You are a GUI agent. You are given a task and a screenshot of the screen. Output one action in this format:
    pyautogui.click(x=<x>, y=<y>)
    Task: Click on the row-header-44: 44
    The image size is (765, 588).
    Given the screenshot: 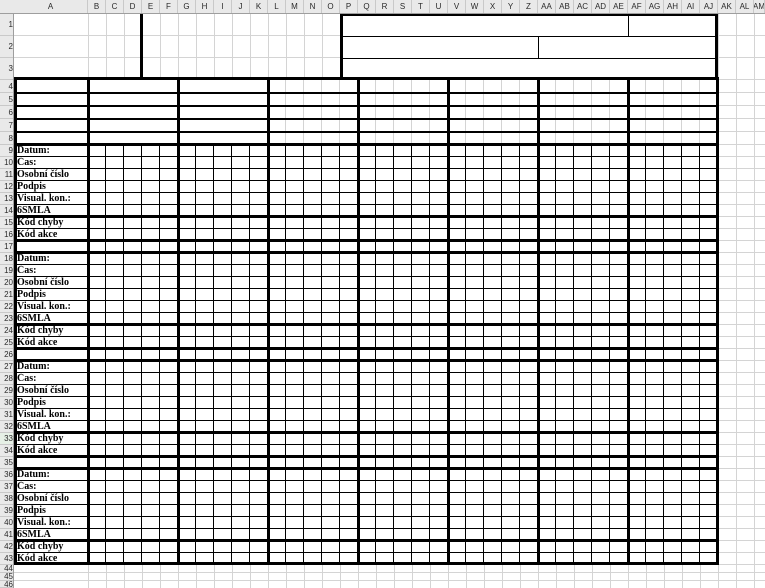 What is the action you would take?
    pyautogui.click(x=7, y=569)
    